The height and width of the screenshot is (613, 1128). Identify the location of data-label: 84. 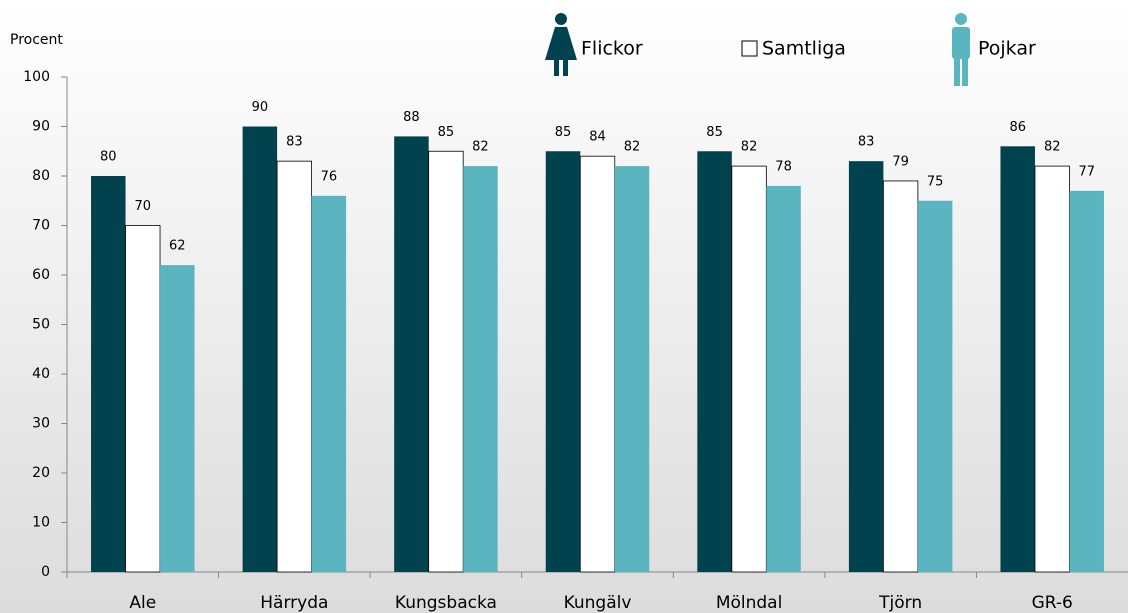
(597, 137).